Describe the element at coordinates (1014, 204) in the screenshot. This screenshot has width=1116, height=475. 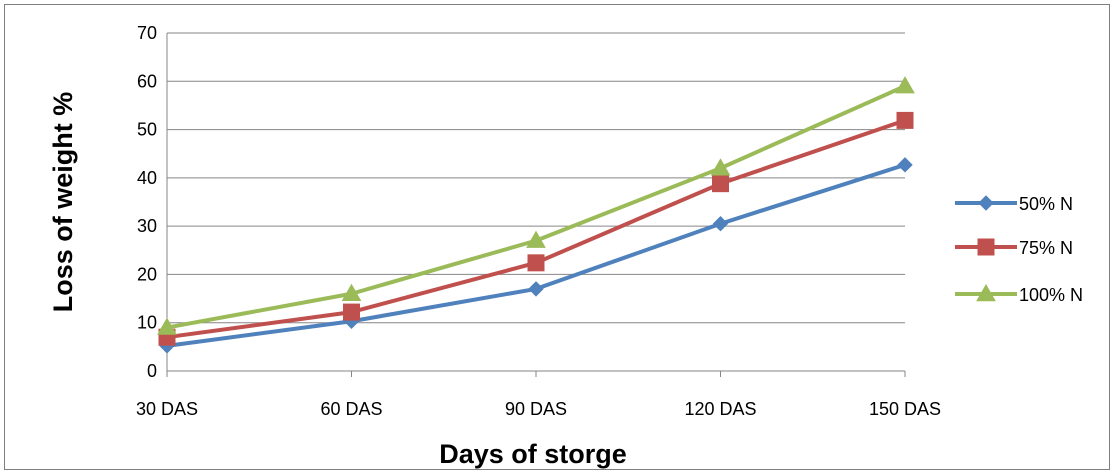
I see `legend-item: 50% N` at that location.